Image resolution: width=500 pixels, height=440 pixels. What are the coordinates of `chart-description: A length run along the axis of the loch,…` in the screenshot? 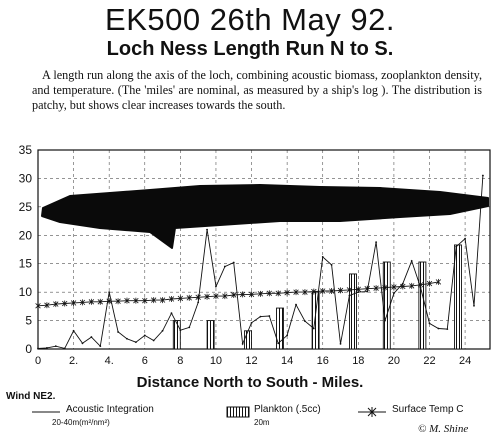 It's located at (257, 90).